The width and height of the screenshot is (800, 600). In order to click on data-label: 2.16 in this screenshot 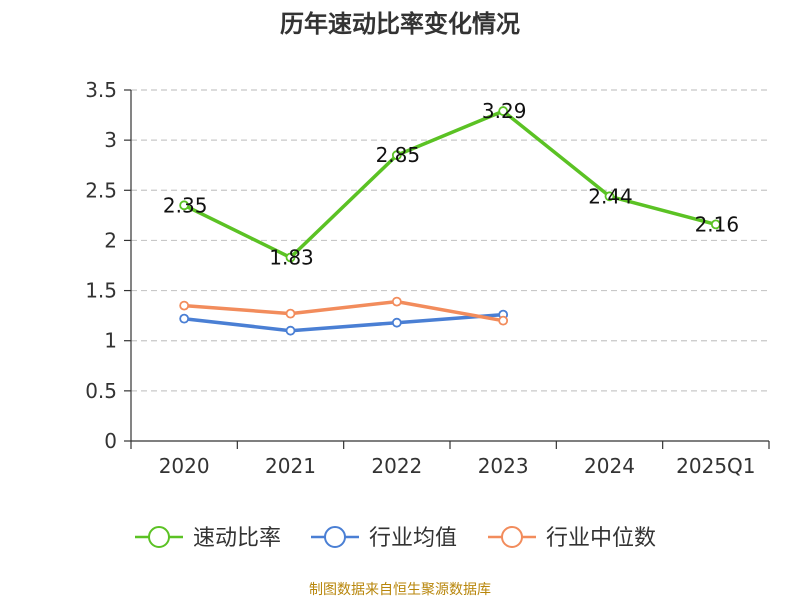, I will do `click(717, 224)`.